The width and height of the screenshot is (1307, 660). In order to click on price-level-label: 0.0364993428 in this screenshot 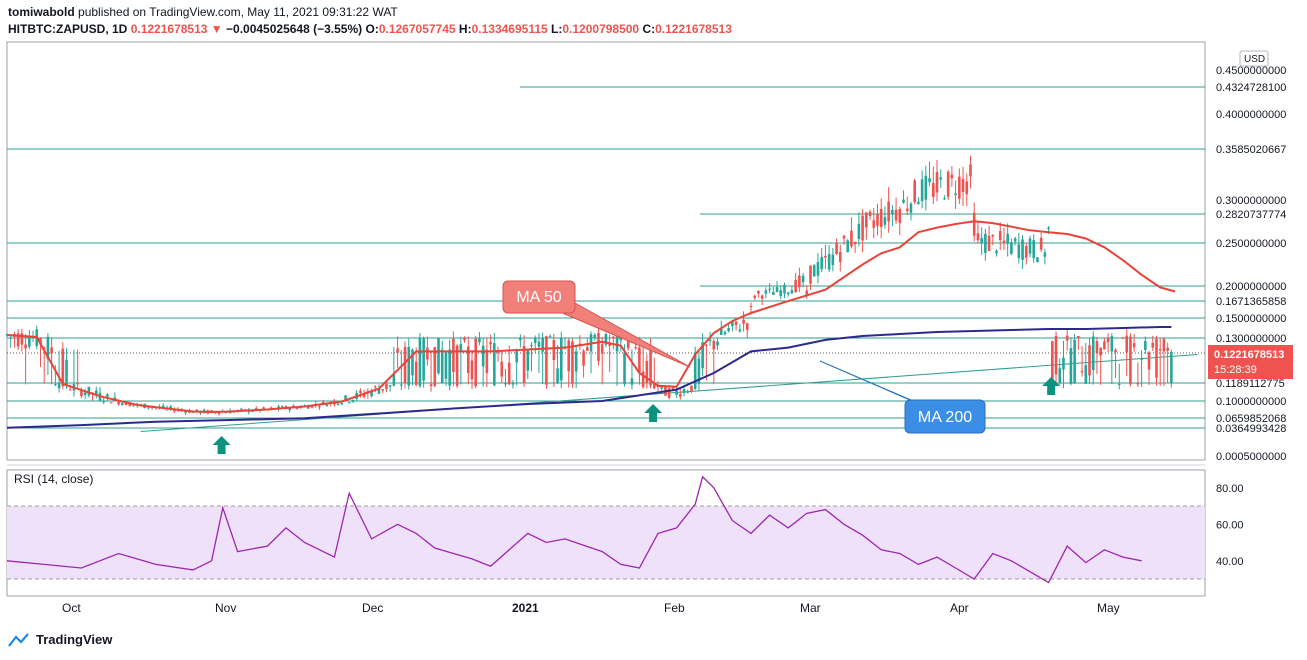, I will do `click(1251, 429)`.